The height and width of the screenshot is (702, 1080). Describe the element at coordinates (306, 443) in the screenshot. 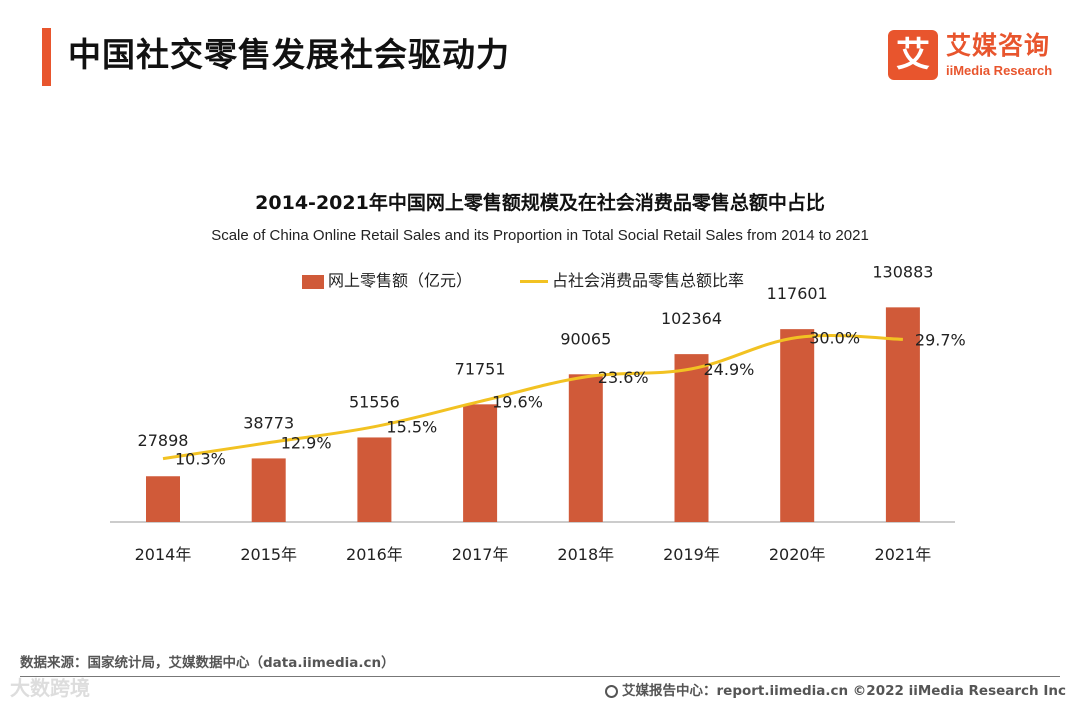

I see `line-value-label-1: 12.9%` at that location.